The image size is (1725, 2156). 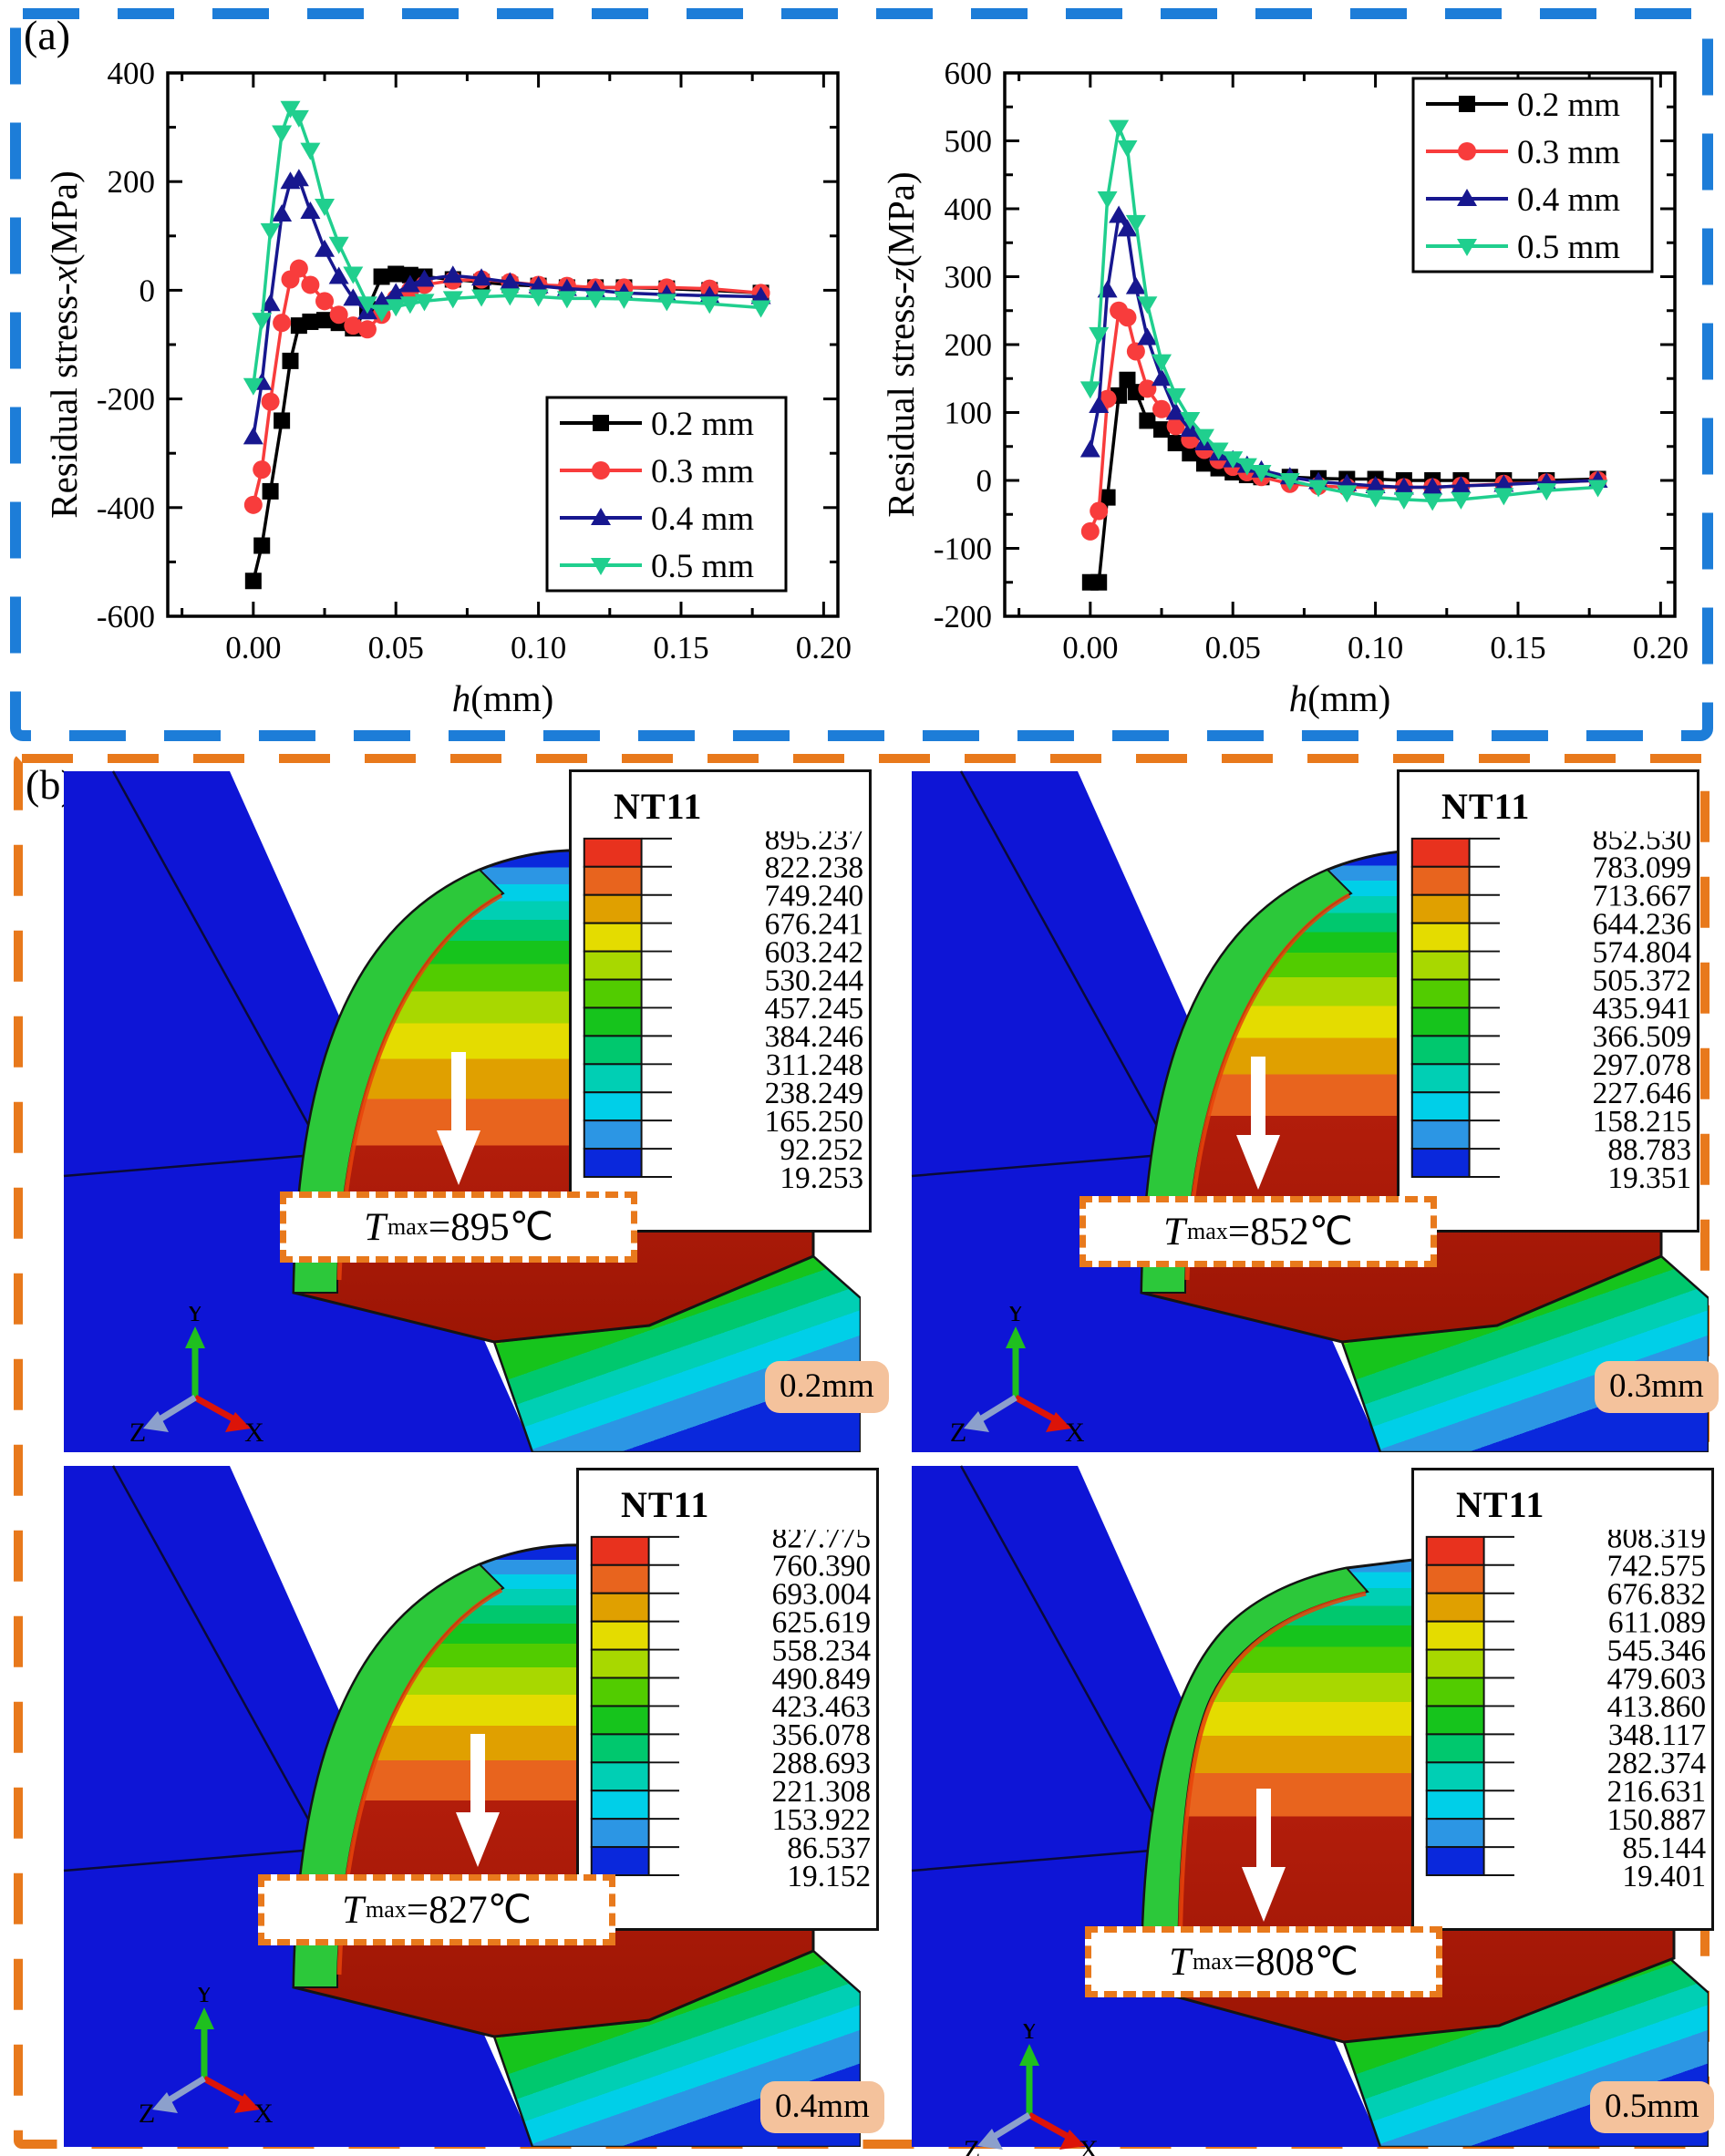 I want to click on svg-text: 603.242, so click(x=814, y=952).